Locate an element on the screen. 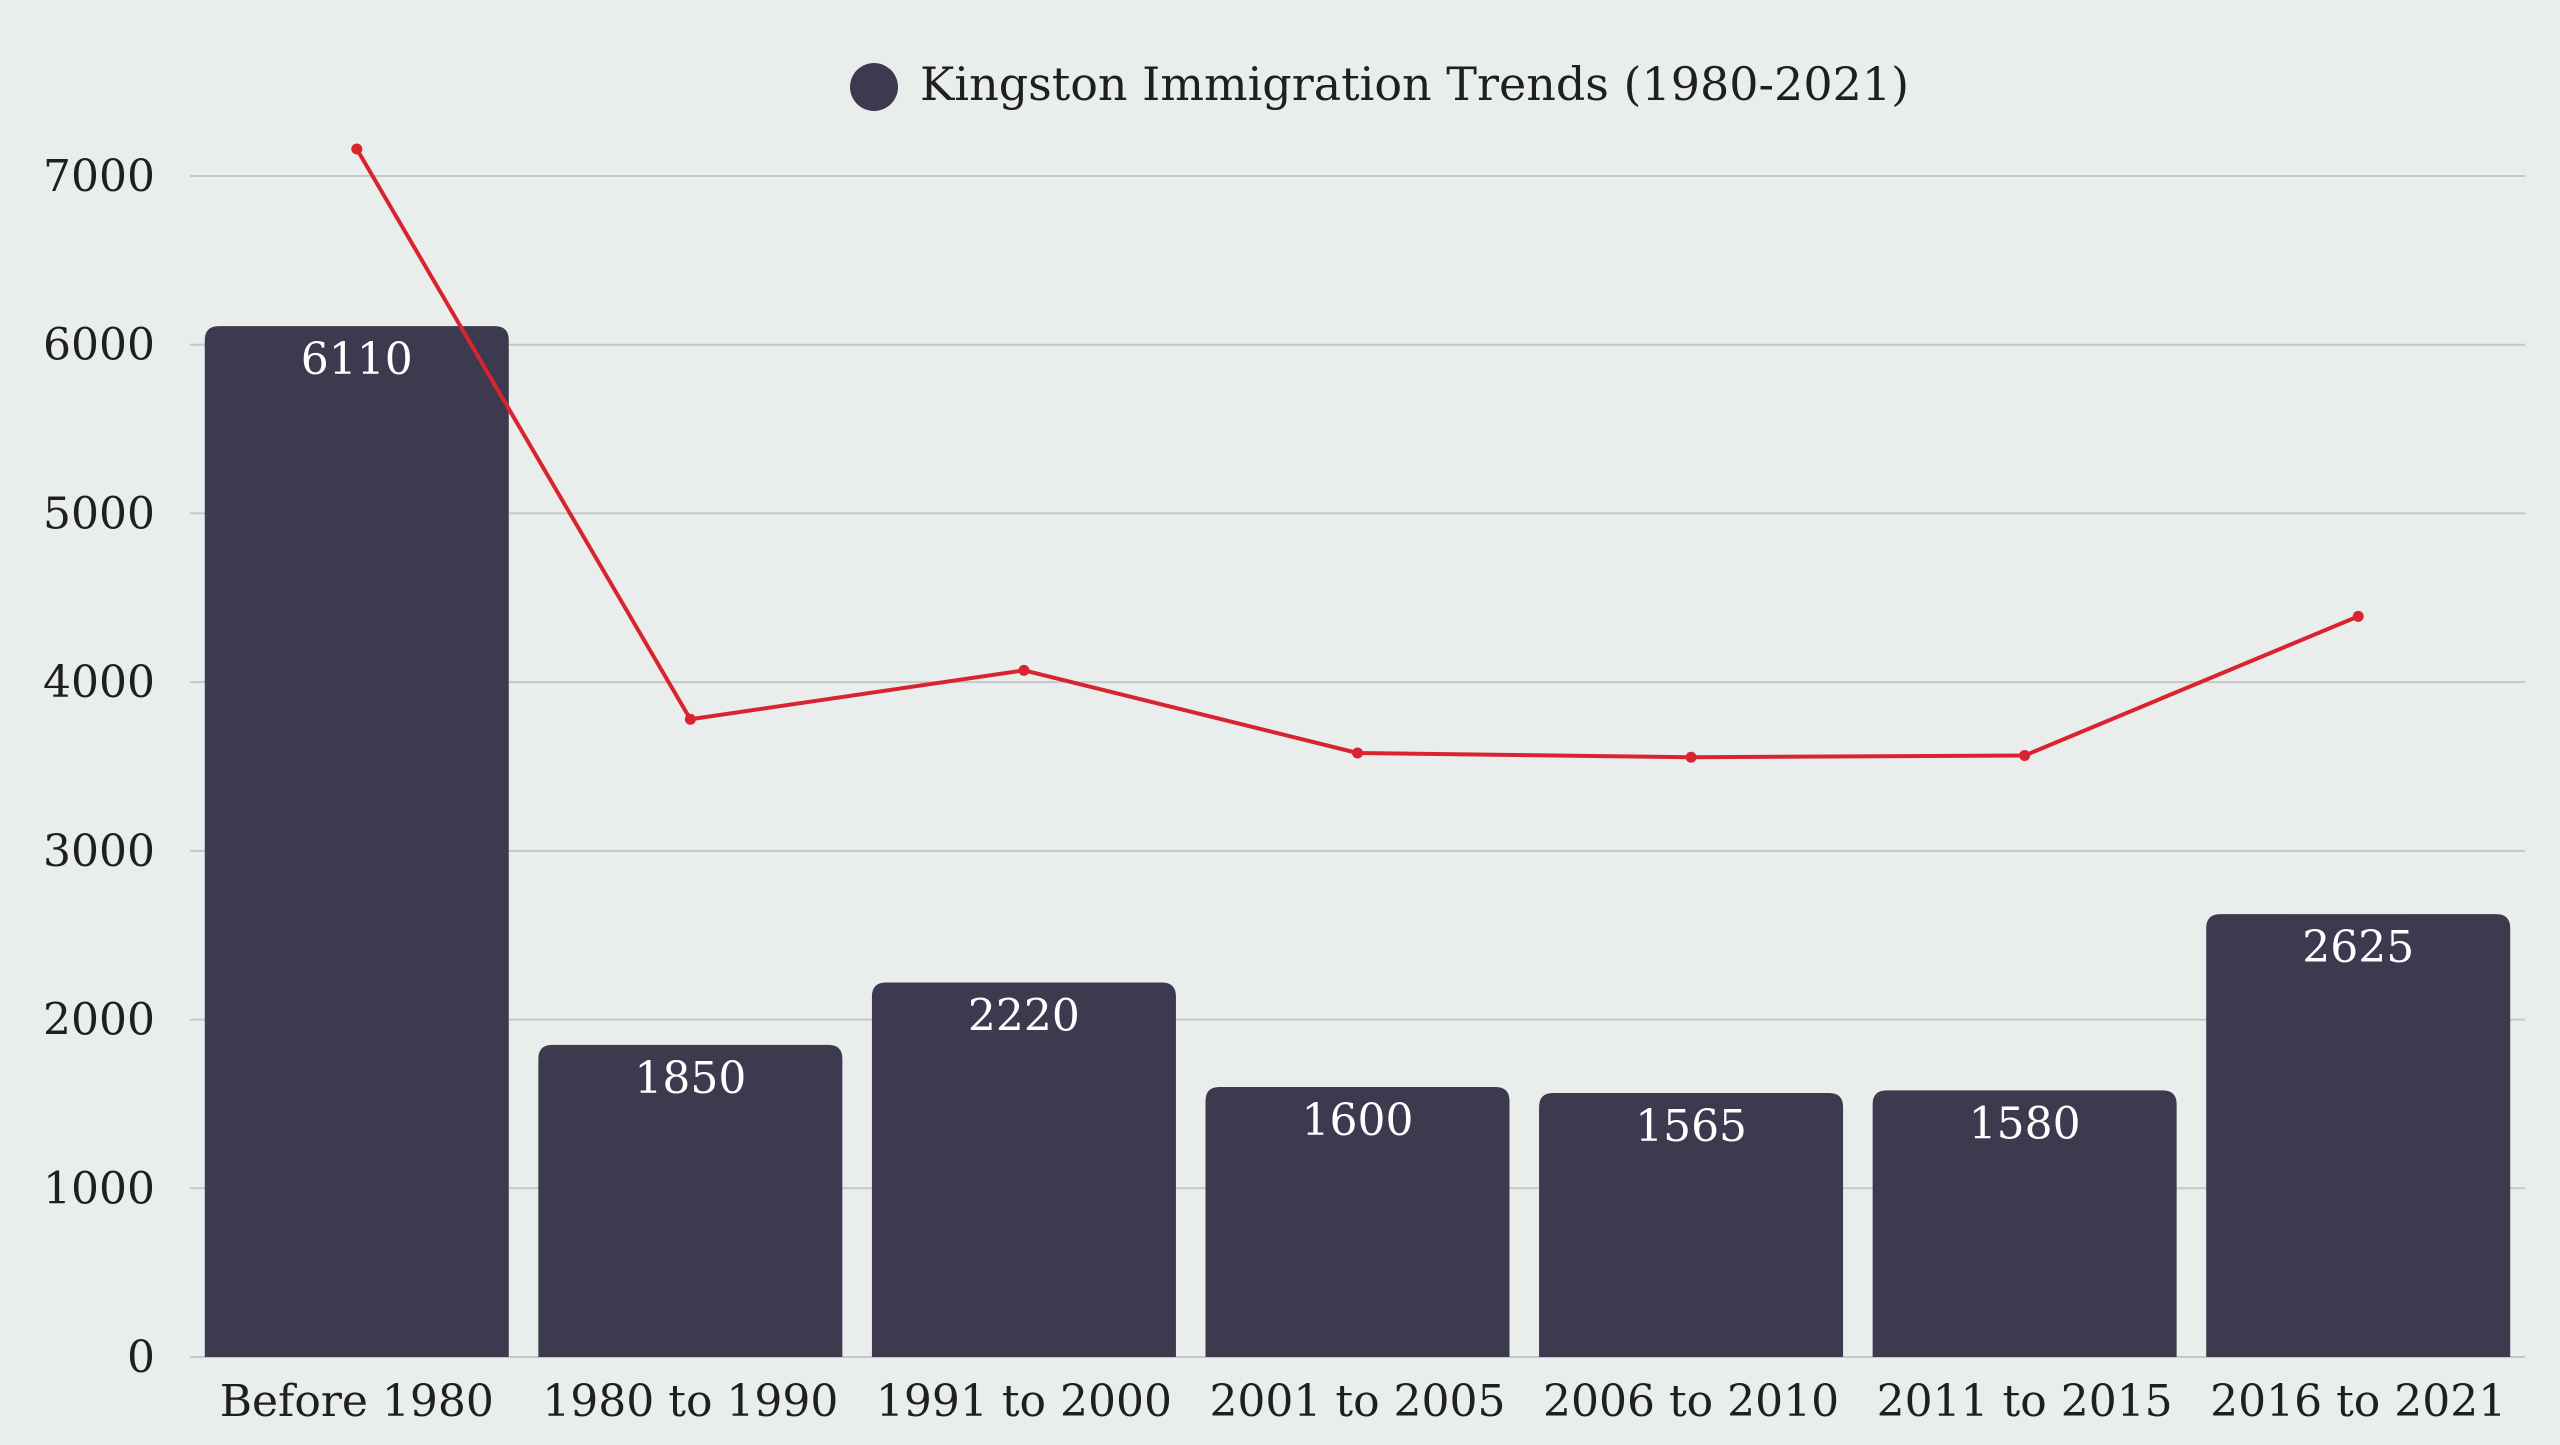  x-tick-label: 1980 to 1990 is located at coordinates (690, 1401).